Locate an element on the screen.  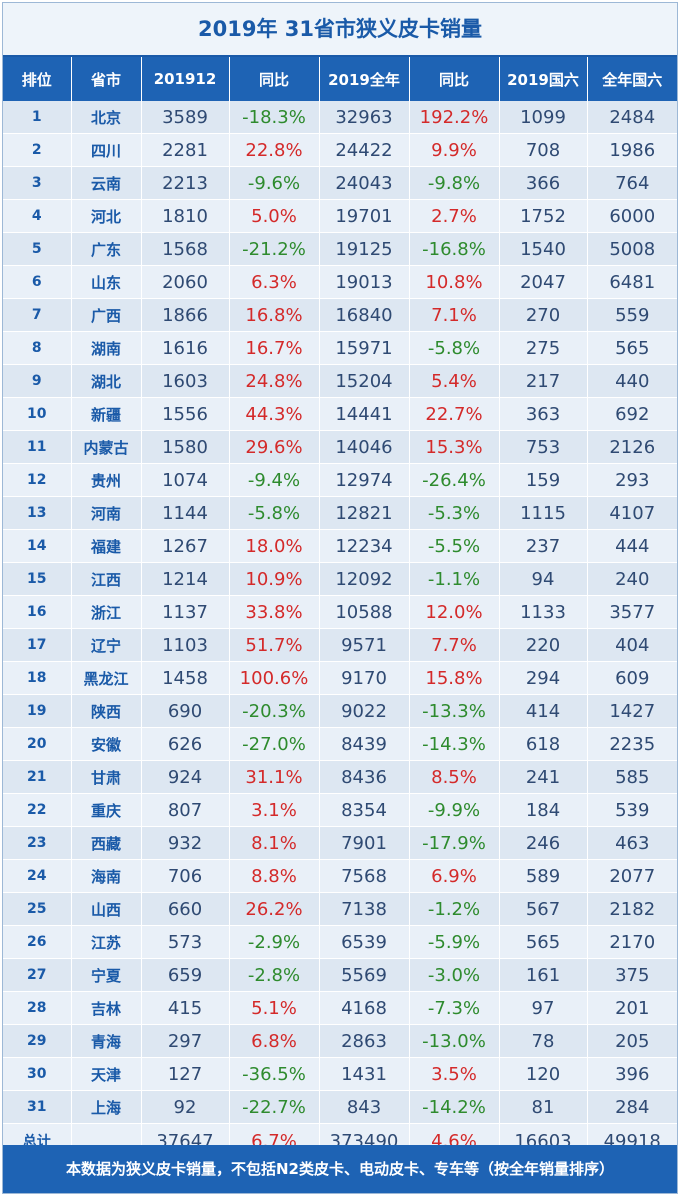
dec-yoy-cell: 31.1% is located at coordinates (274, 777).